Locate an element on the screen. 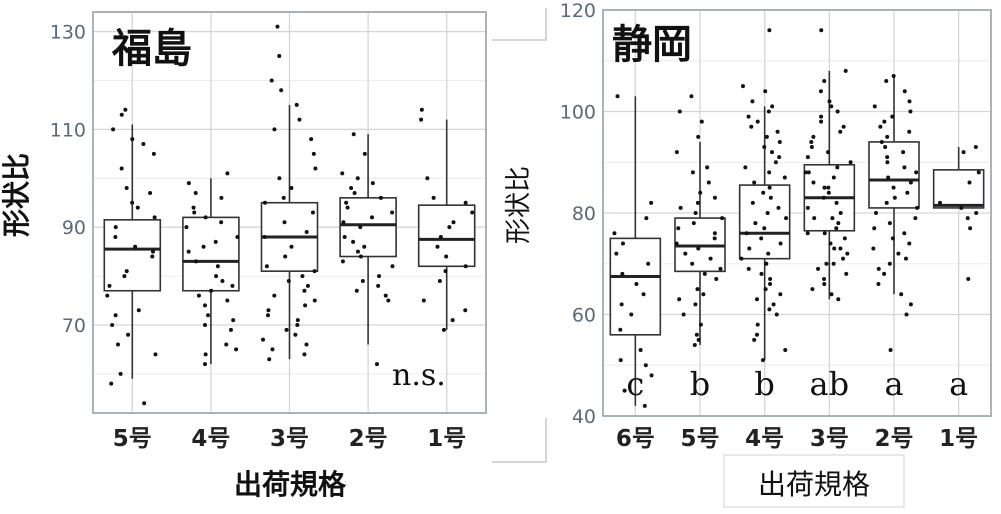  y-tick-label: 130 is located at coordinates (68, 33).